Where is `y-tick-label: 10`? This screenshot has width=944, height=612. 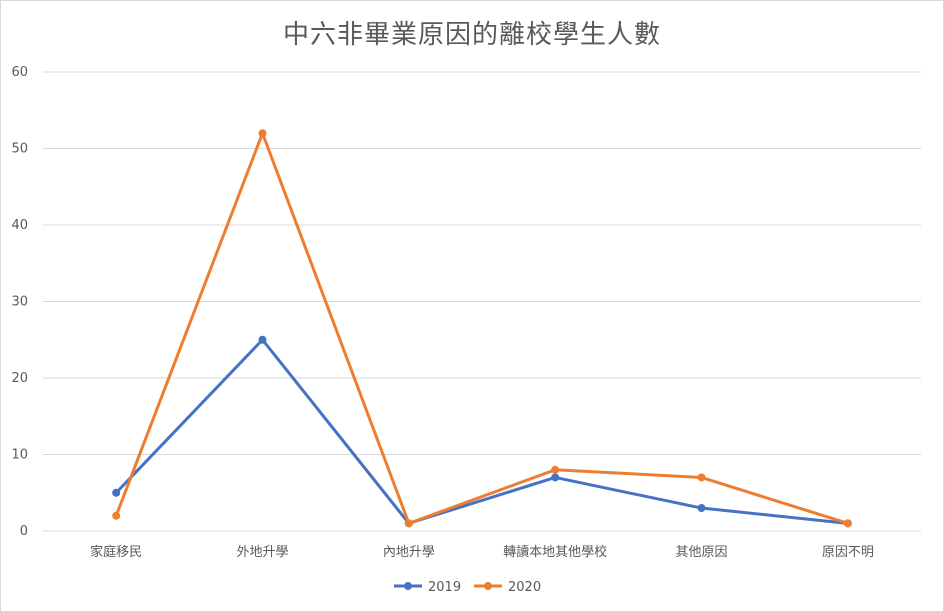 y-tick-label: 10 is located at coordinates (19, 455).